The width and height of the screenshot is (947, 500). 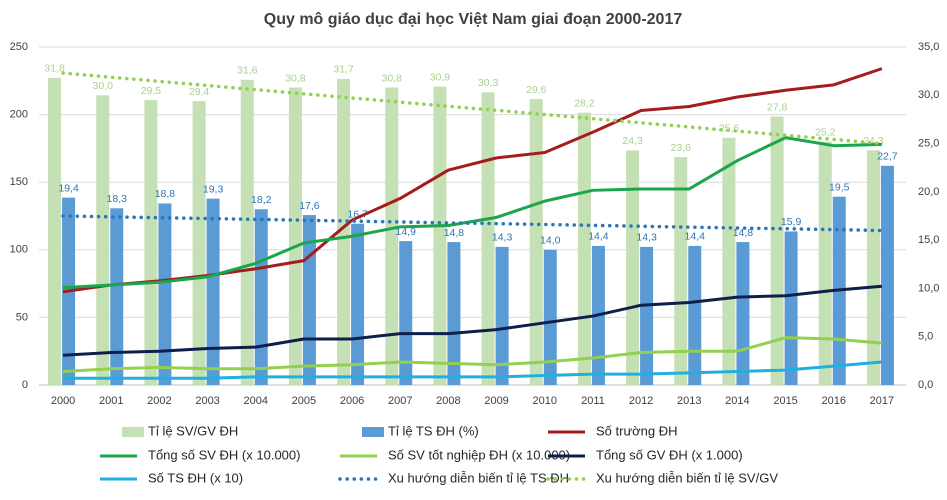 What do you see at coordinates (545, 401) in the screenshot?
I see `x-tick-label: 2010` at bounding box center [545, 401].